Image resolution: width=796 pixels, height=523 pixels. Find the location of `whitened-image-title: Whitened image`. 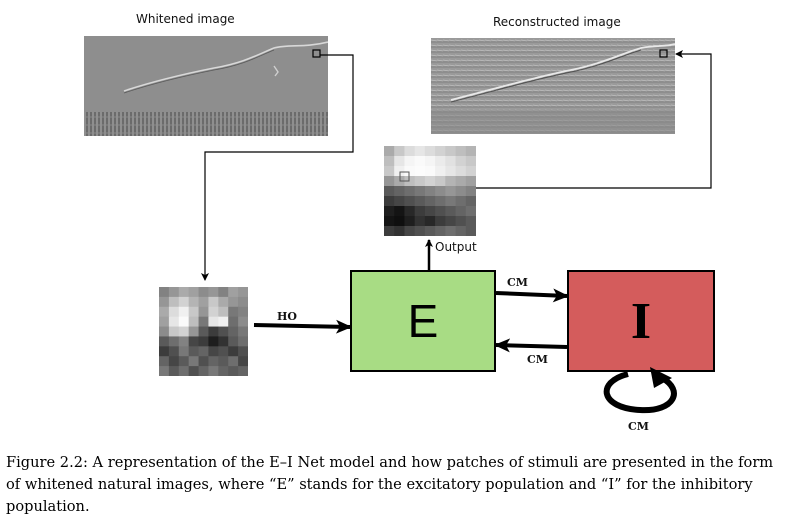

whitened-image-title: Whitened image is located at coordinates (185, 19).